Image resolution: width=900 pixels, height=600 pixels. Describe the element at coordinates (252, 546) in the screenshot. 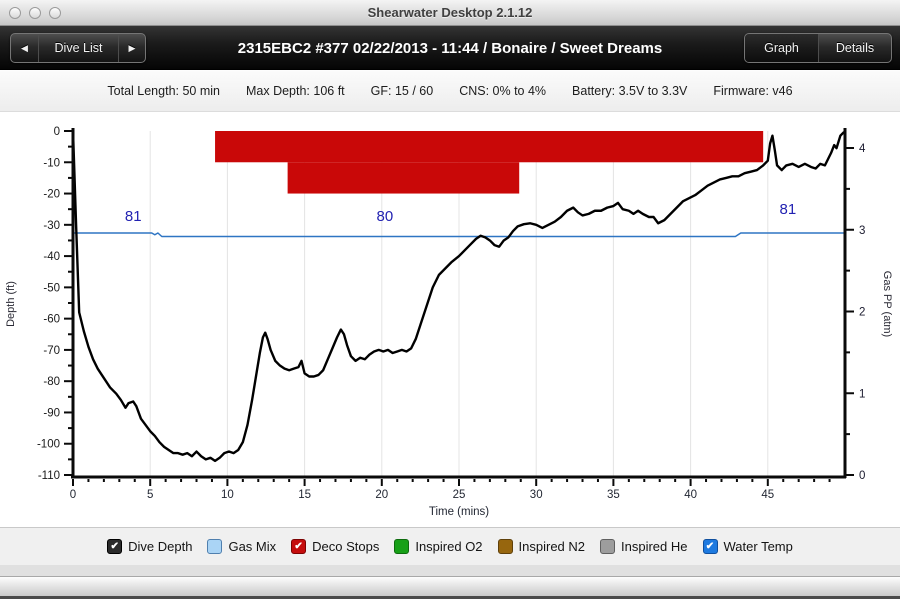

I see `legend-label: Gas Mix` at that location.